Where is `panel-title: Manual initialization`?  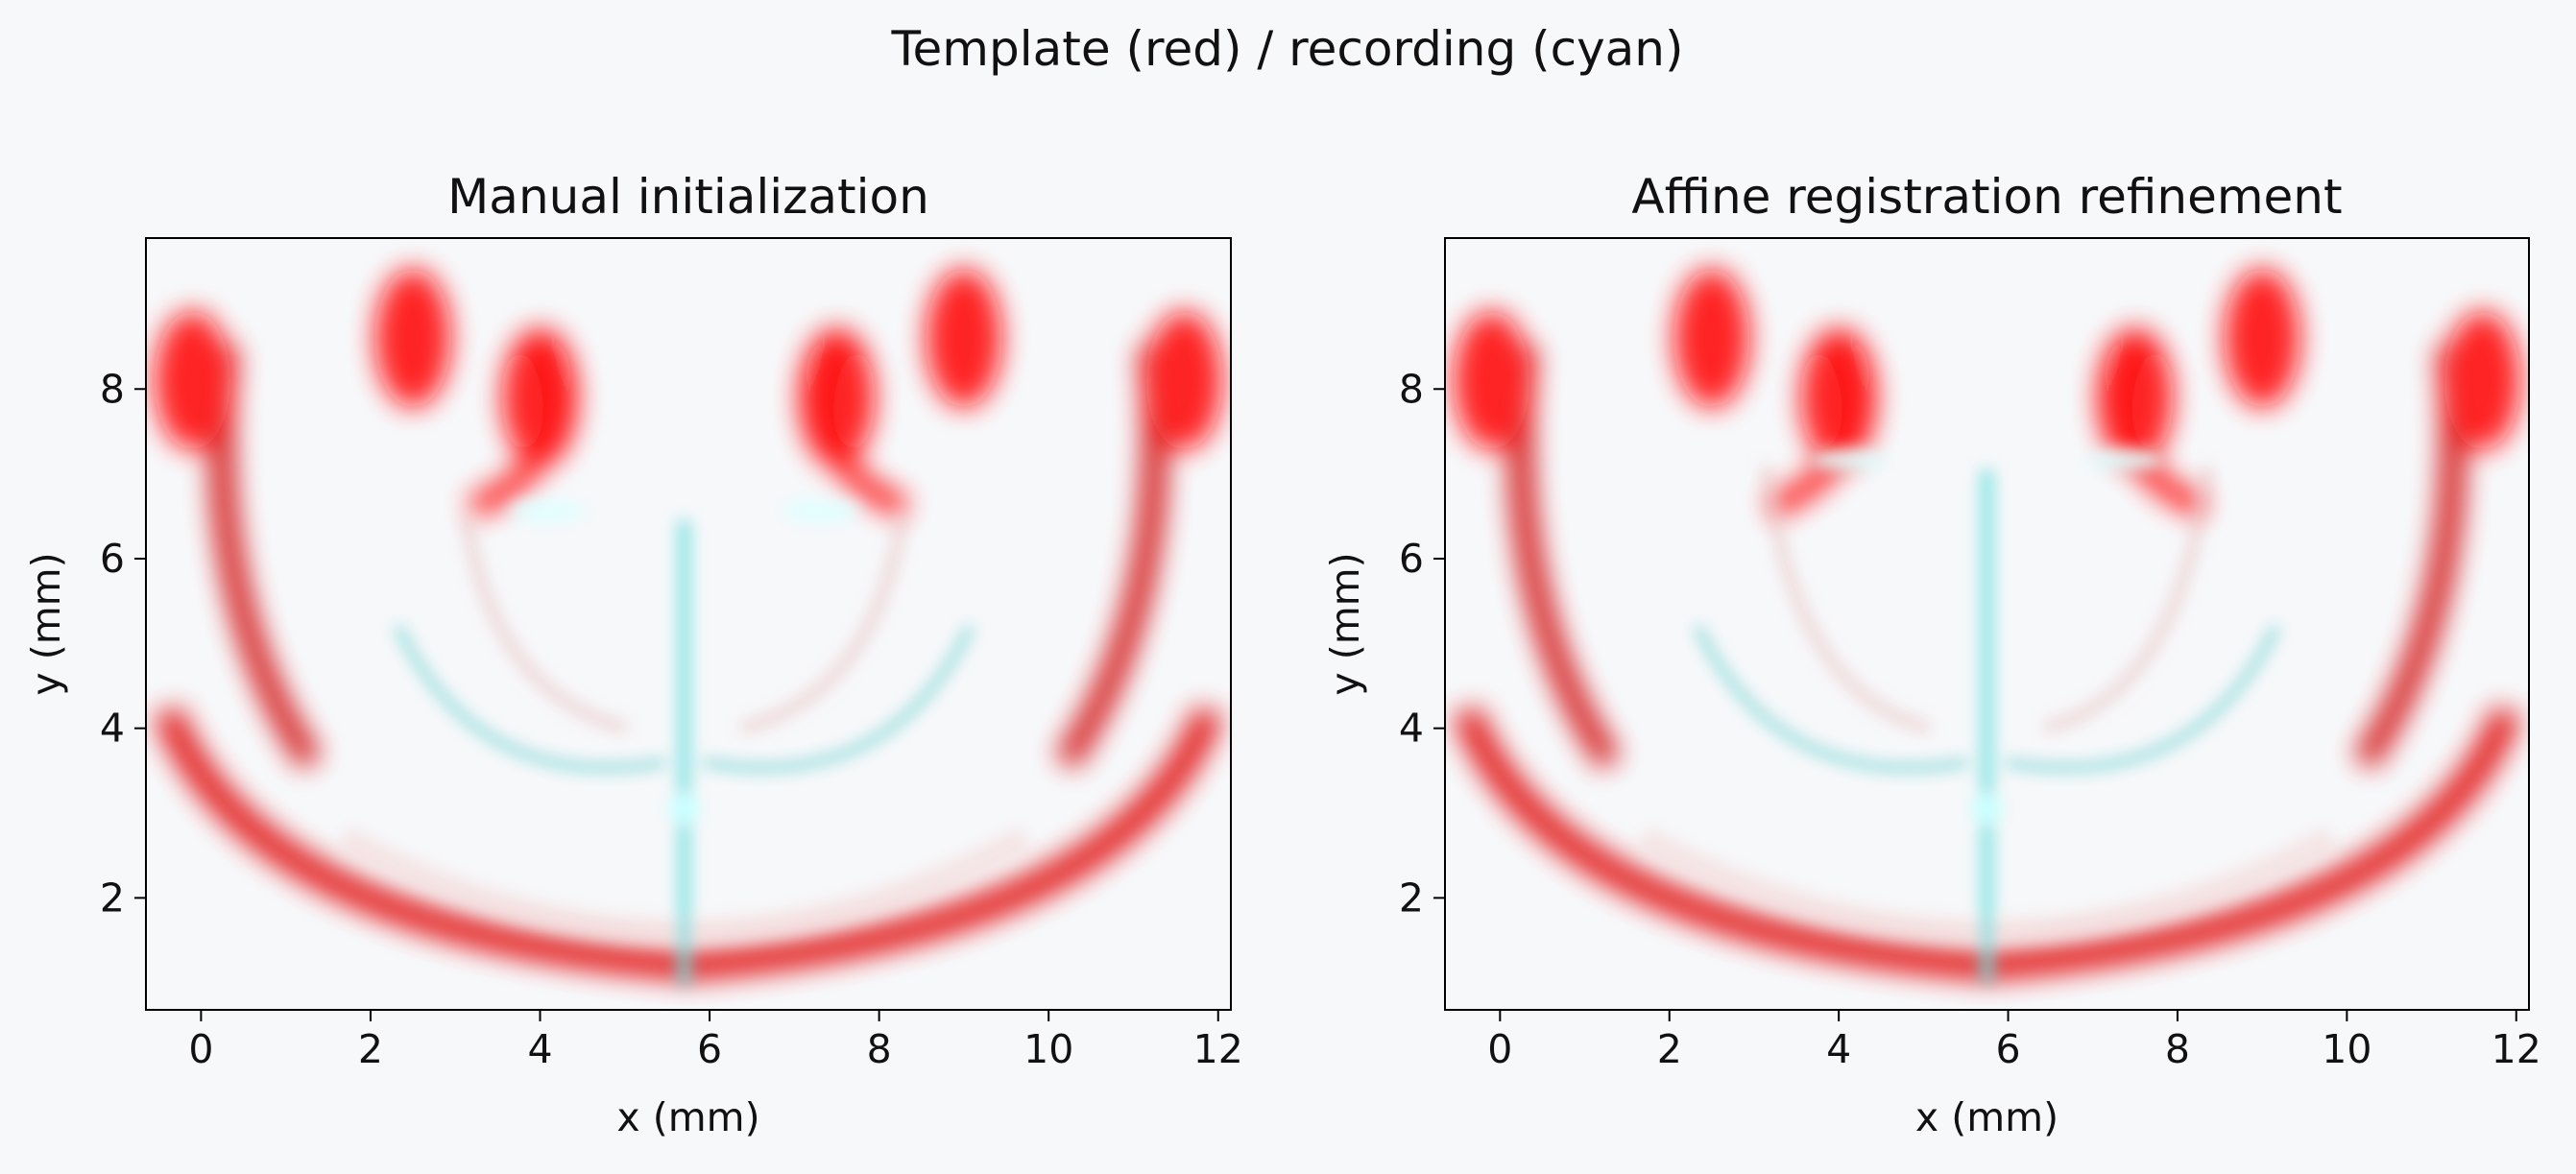
panel-title: Manual initialization is located at coordinates (688, 197).